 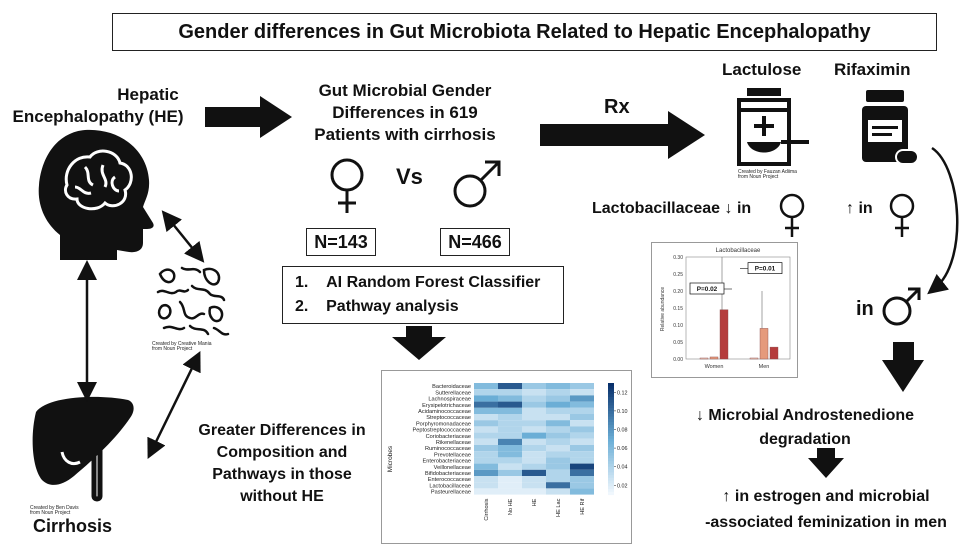 I want to click on result-line4: without HE, so click(x=282, y=496).